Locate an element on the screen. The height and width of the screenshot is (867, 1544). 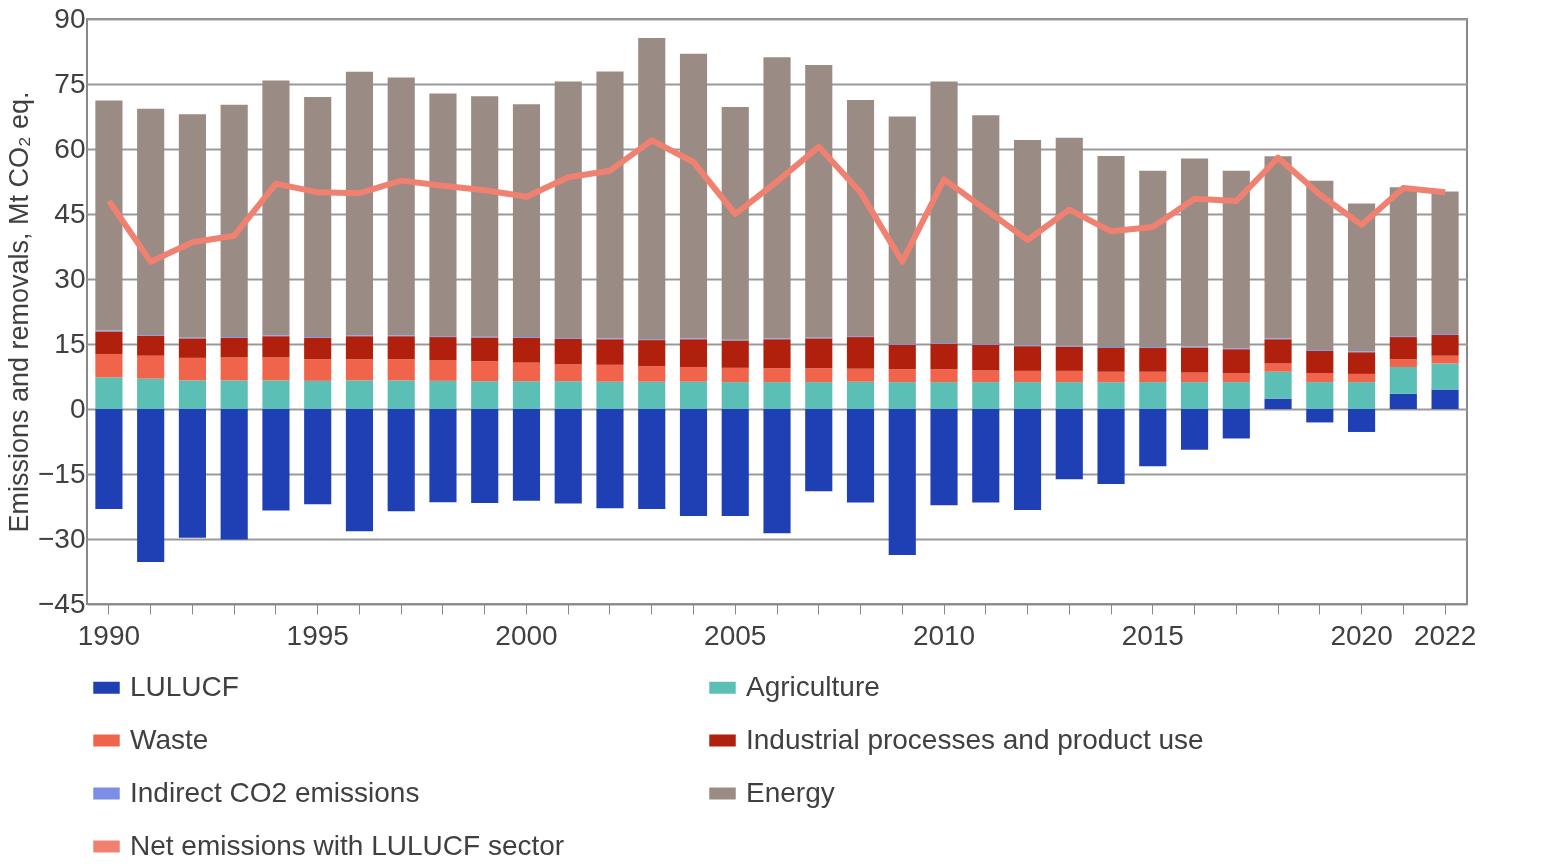
legend-label: Waste is located at coordinates (169, 739).